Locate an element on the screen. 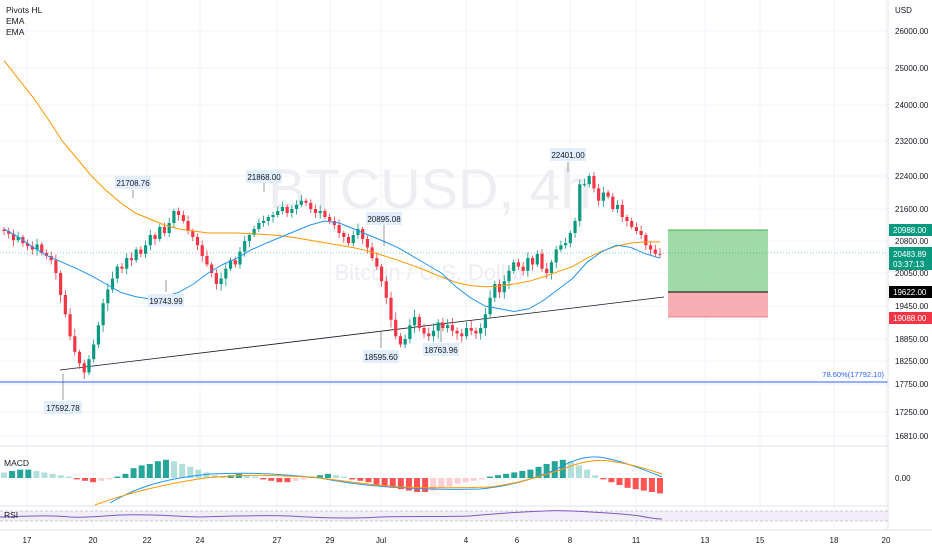 The image size is (932, 550). rsi-title: RSI is located at coordinates (11, 515).